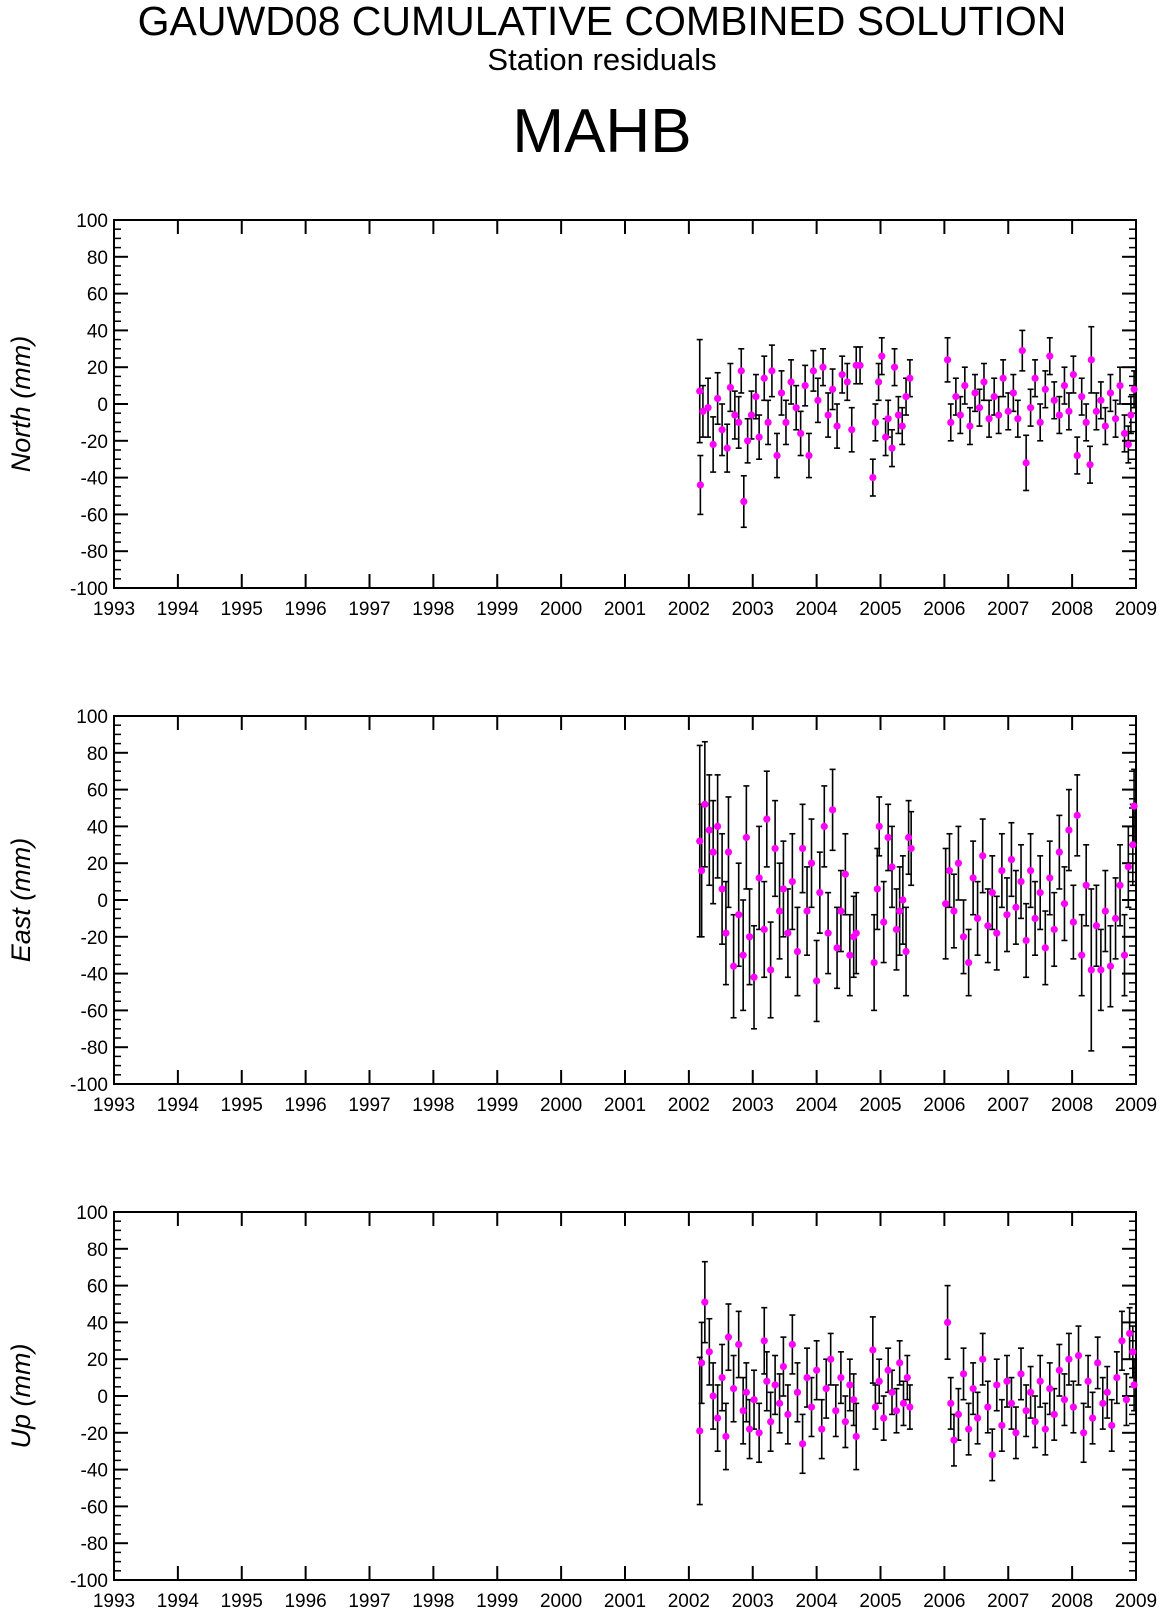  What do you see at coordinates (94, 479) in the screenshot?
I see `y-tick-label: -40` at bounding box center [94, 479].